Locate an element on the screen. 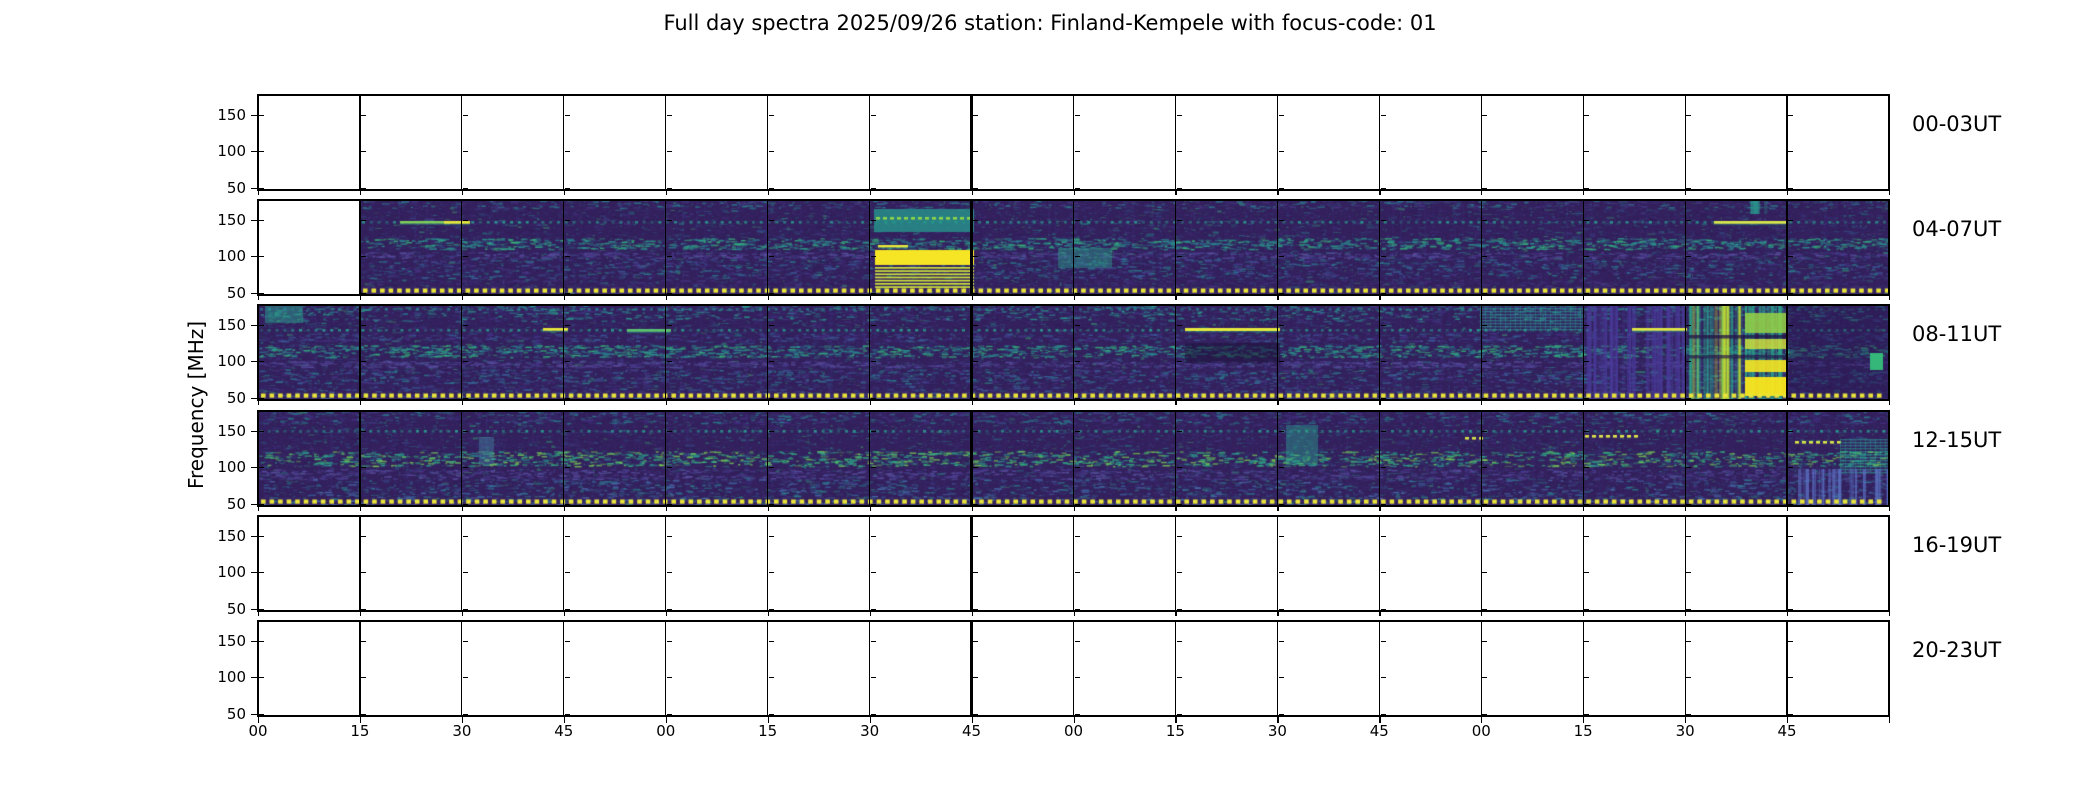 Image resolution: width=2100 pixels, height=800 pixels. y-tick-label: 50 is located at coordinates (236, 608).